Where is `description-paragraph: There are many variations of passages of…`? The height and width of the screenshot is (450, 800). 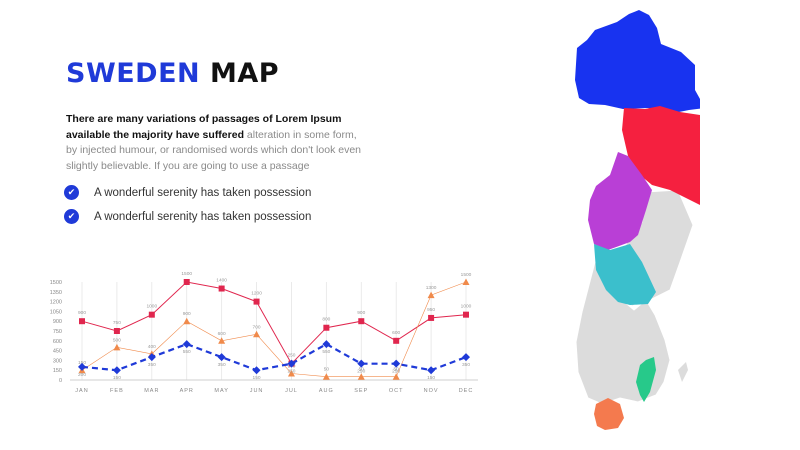 description-paragraph: There are many variations of passages of… is located at coordinates (216, 143).